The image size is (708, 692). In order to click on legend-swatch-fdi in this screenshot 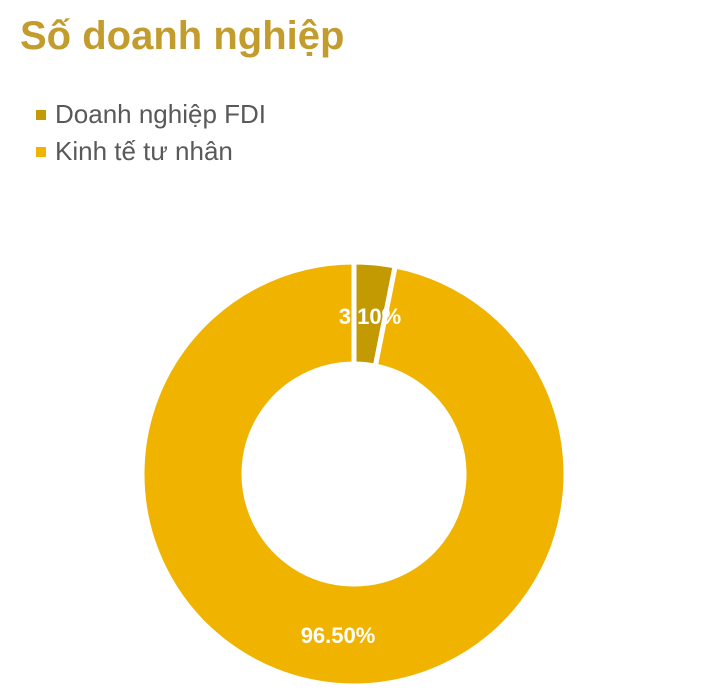, I will do `click(41, 114)`.